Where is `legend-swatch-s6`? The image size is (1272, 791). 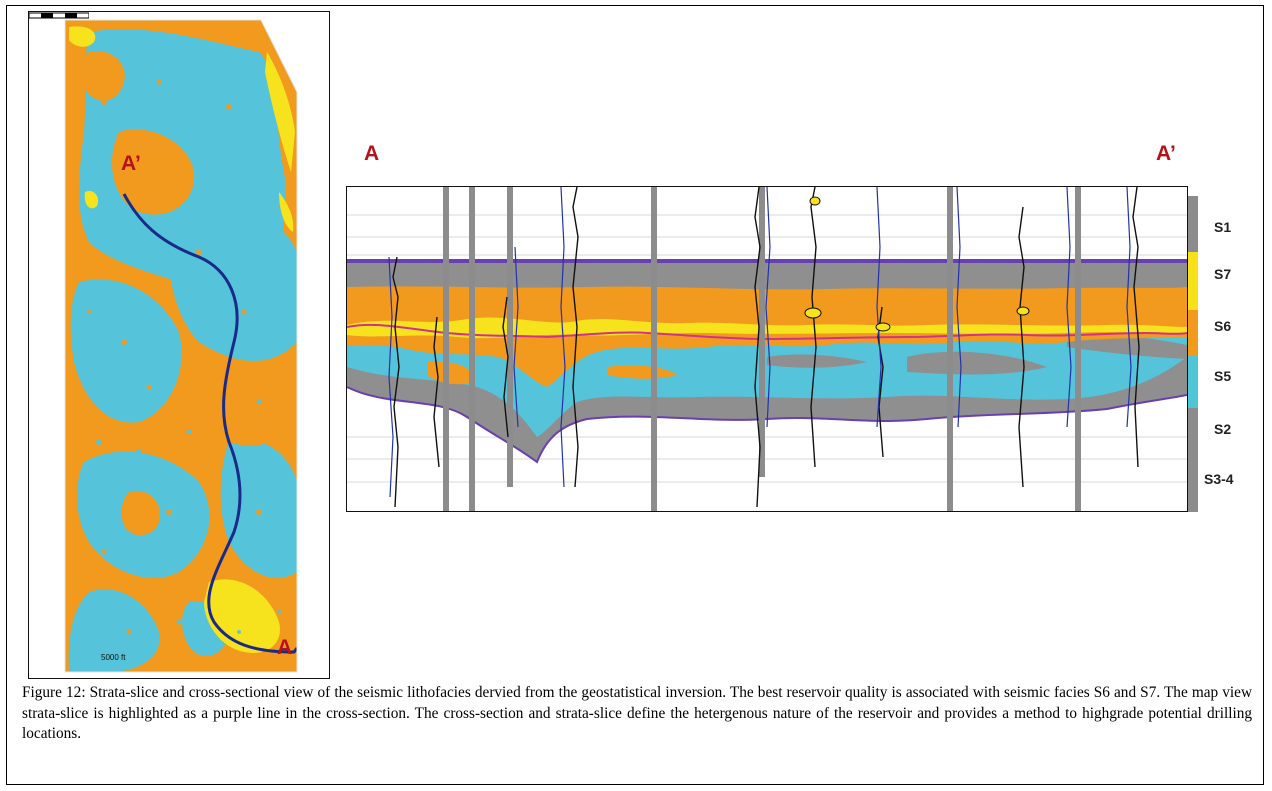
legend-swatch-s6 is located at coordinates (1193, 333).